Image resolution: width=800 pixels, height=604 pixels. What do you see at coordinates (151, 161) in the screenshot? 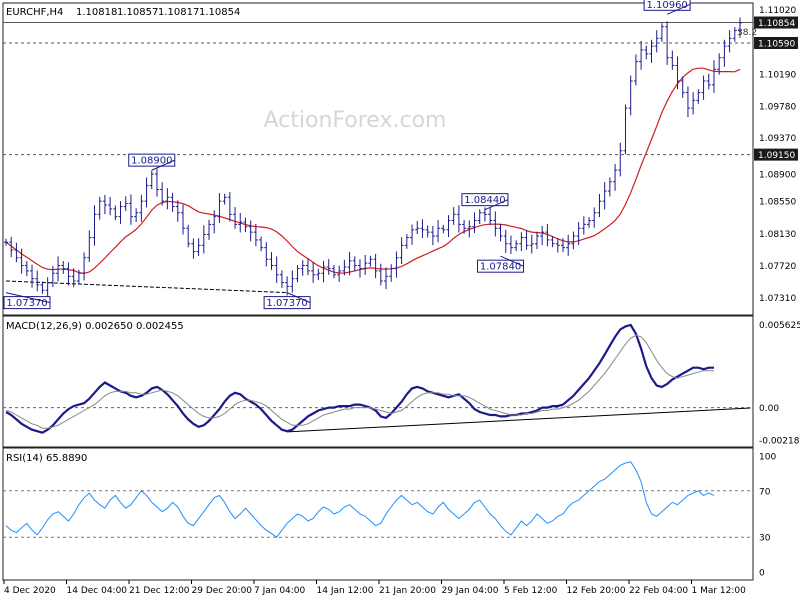
I see `svg-text: 1.08900` at bounding box center [151, 161].